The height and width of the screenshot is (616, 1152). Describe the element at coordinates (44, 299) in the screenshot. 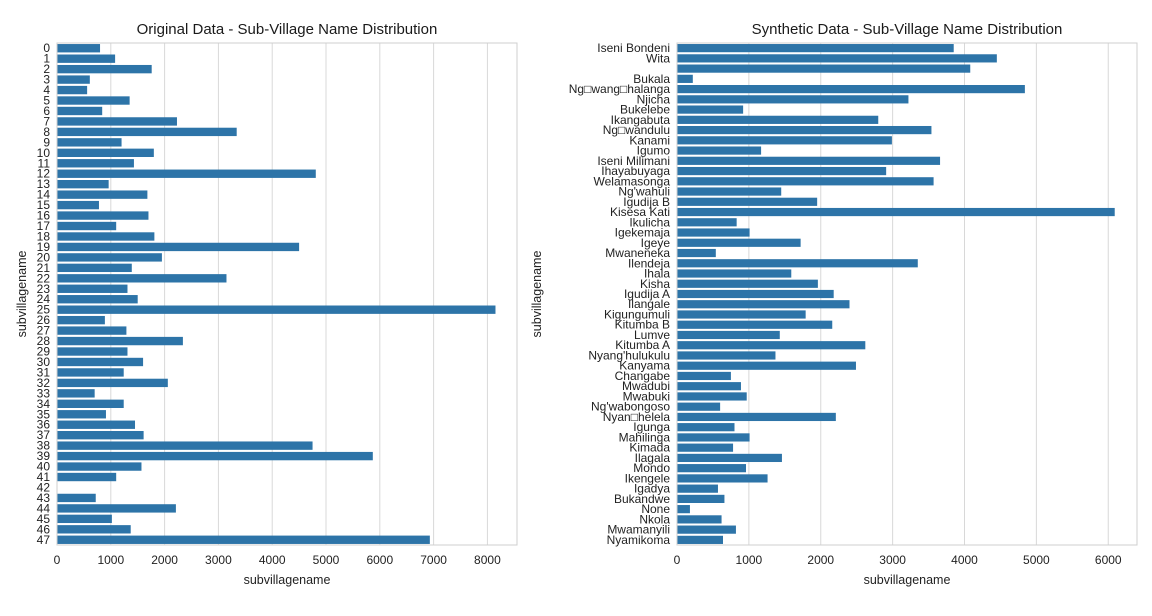

I see `original-ytick-label: 24` at that location.